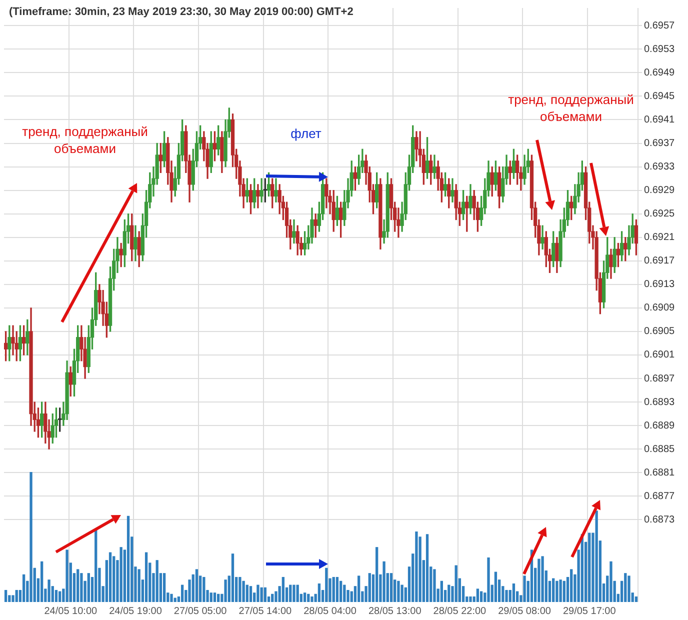  What do you see at coordinates (135, 611) in the screenshot?
I see `x-tick-label: 24/05 19:00` at bounding box center [135, 611].